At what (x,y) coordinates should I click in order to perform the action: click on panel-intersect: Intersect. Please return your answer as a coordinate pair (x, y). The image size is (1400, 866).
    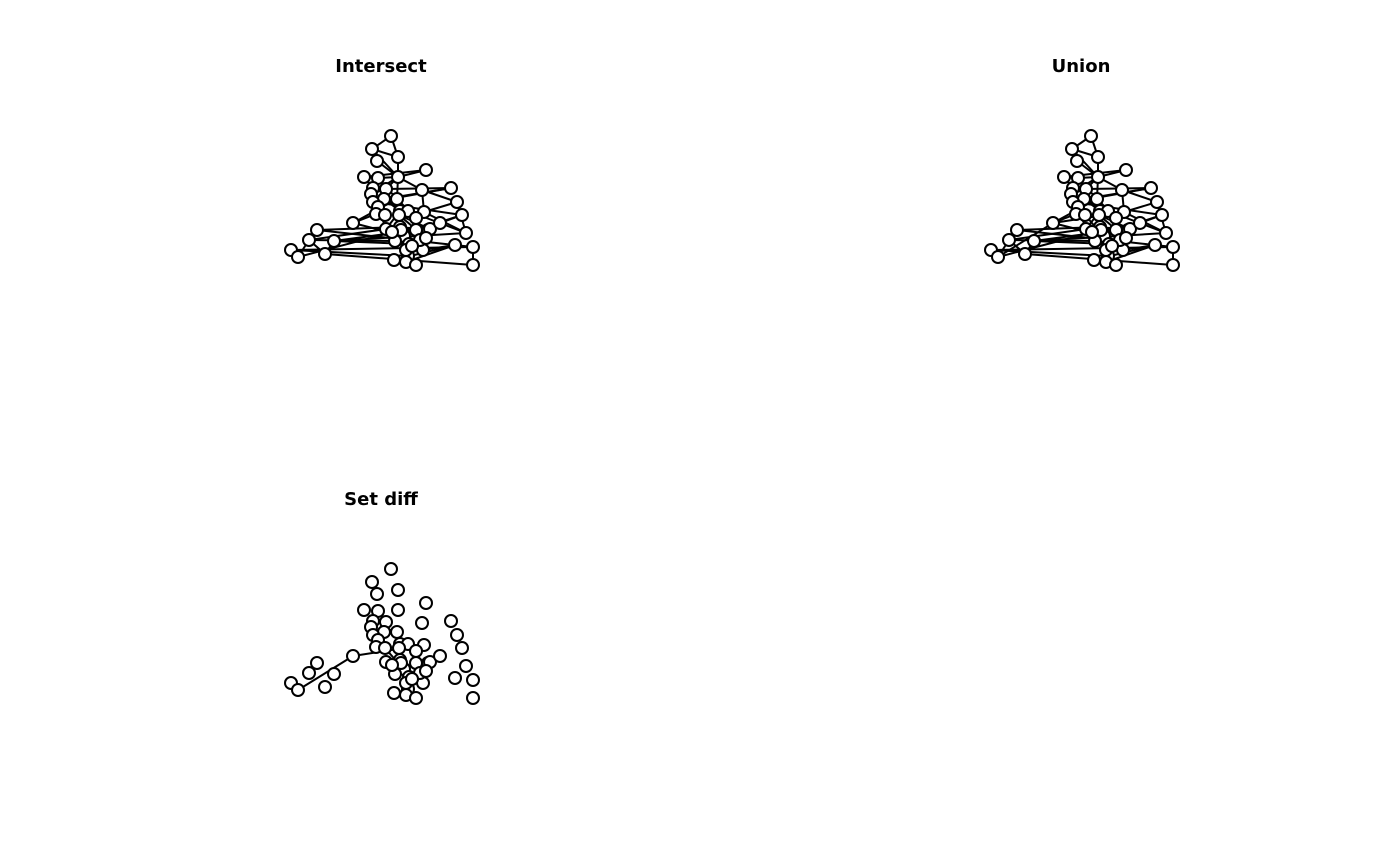
    Looking at the image, I should click on (382, 164).